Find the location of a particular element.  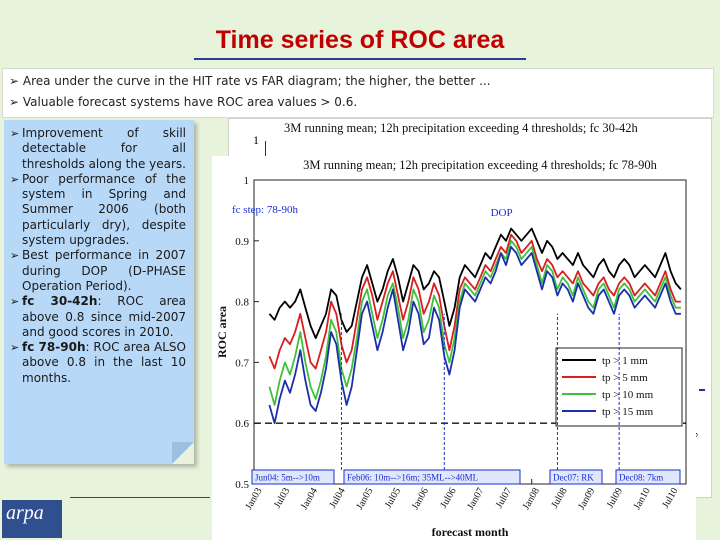

note-item-5-label: fc 78-90h is located at coordinates (54, 347).